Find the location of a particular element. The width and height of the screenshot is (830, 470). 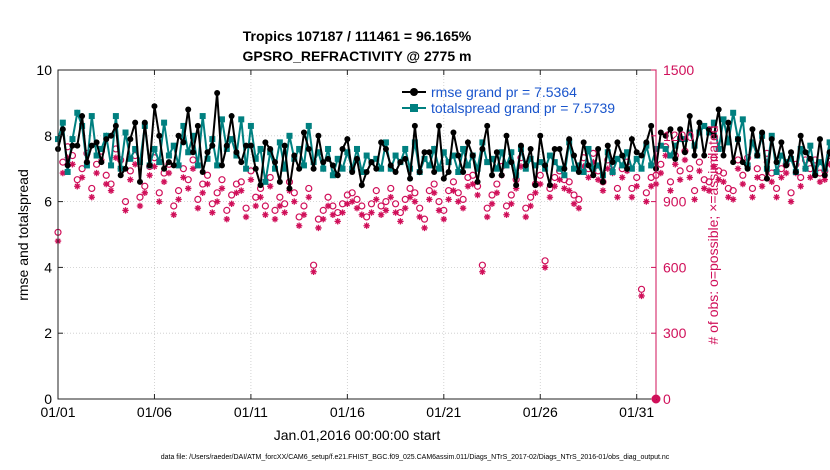

y-right-tick-label: 1500 is located at coordinates (678, 70).